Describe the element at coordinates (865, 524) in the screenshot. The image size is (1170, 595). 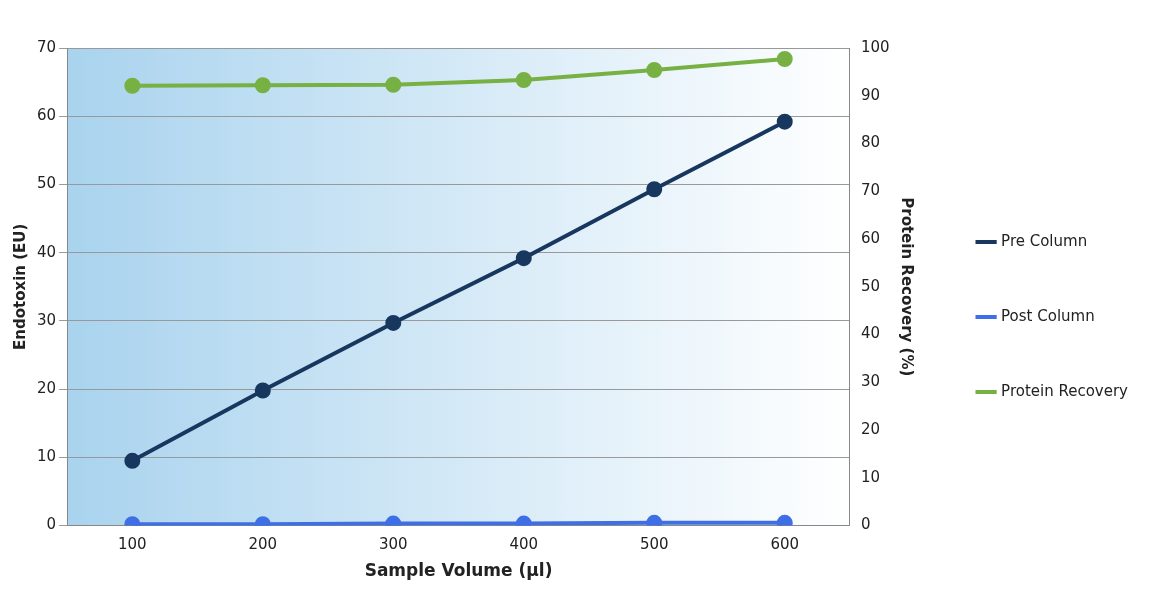
I see `y2-tick-label: 0` at that location.